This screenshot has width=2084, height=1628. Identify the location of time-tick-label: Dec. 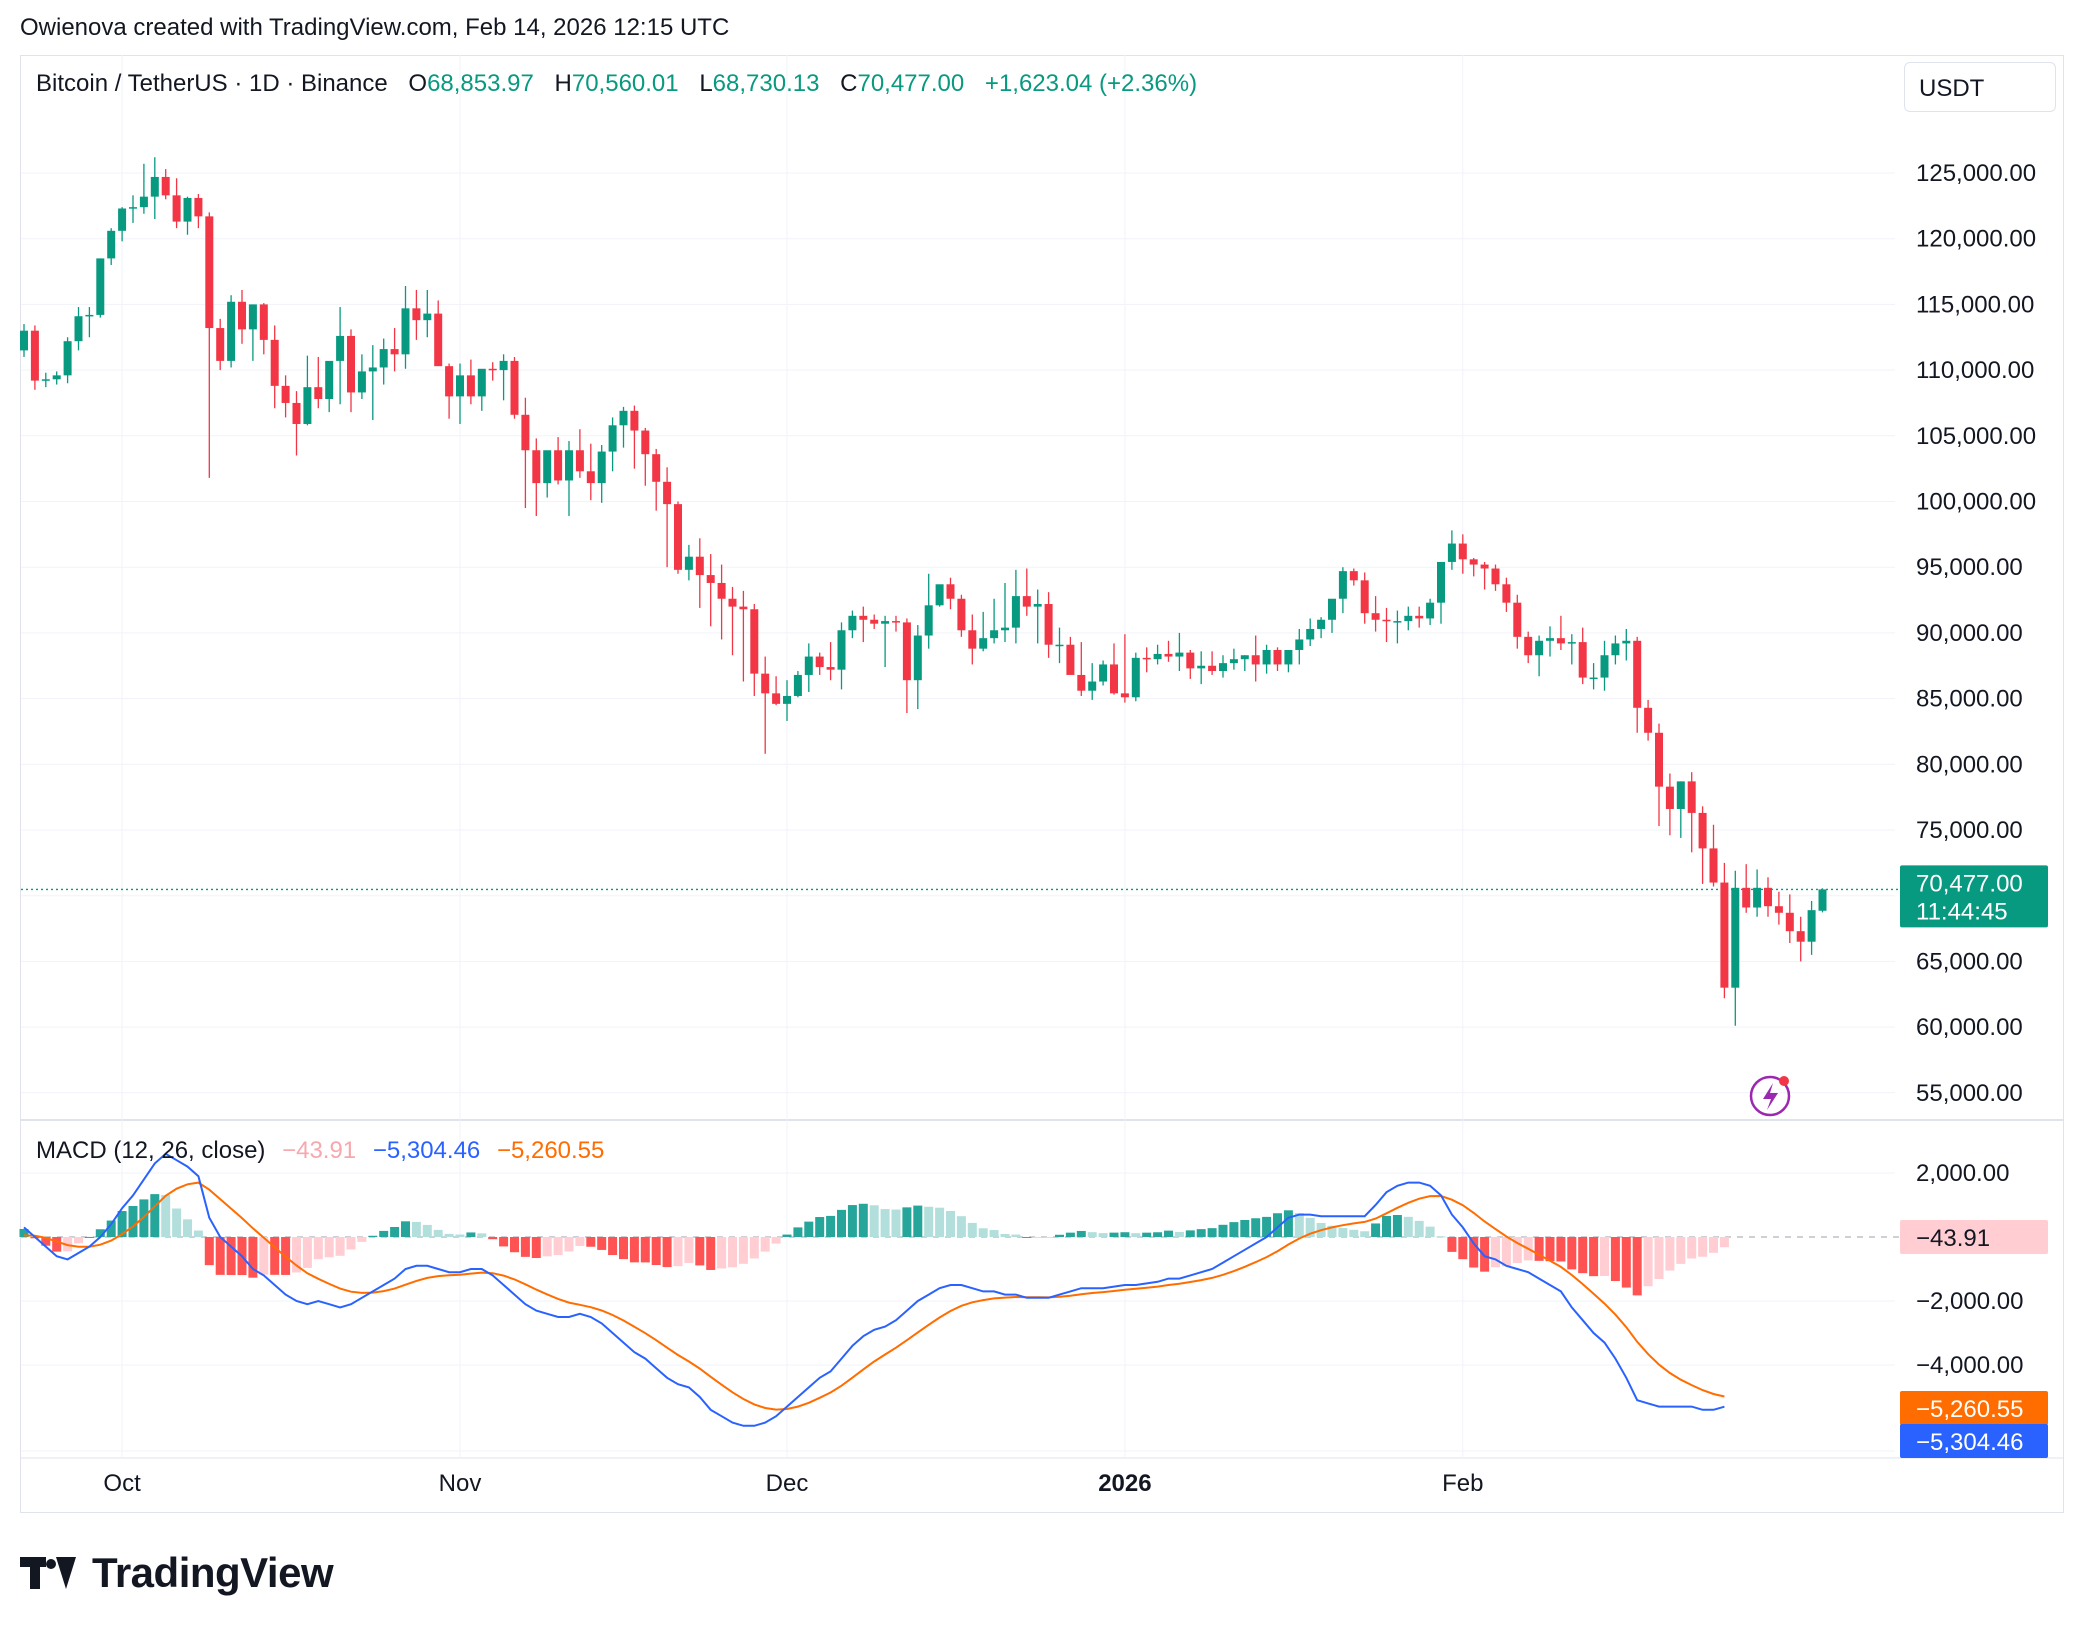
(787, 1483).